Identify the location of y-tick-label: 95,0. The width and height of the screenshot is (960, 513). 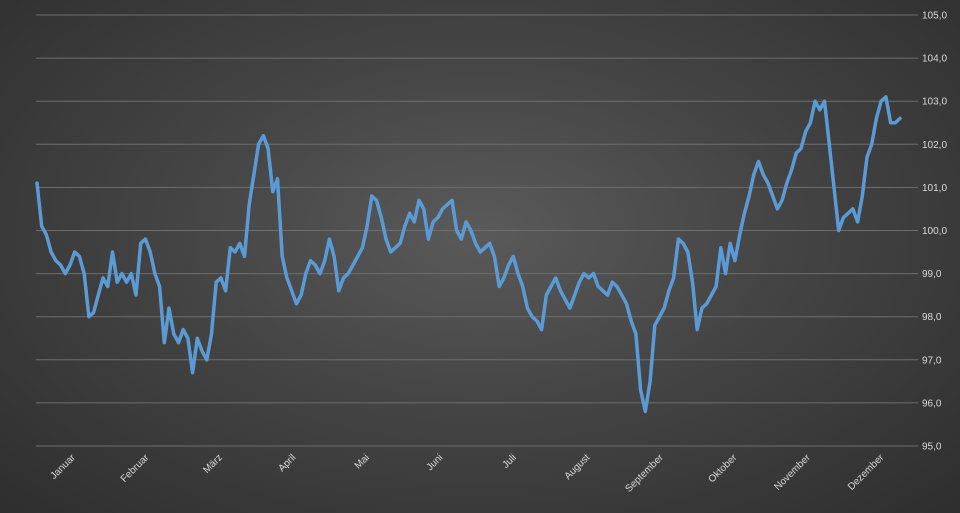
(932, 447).